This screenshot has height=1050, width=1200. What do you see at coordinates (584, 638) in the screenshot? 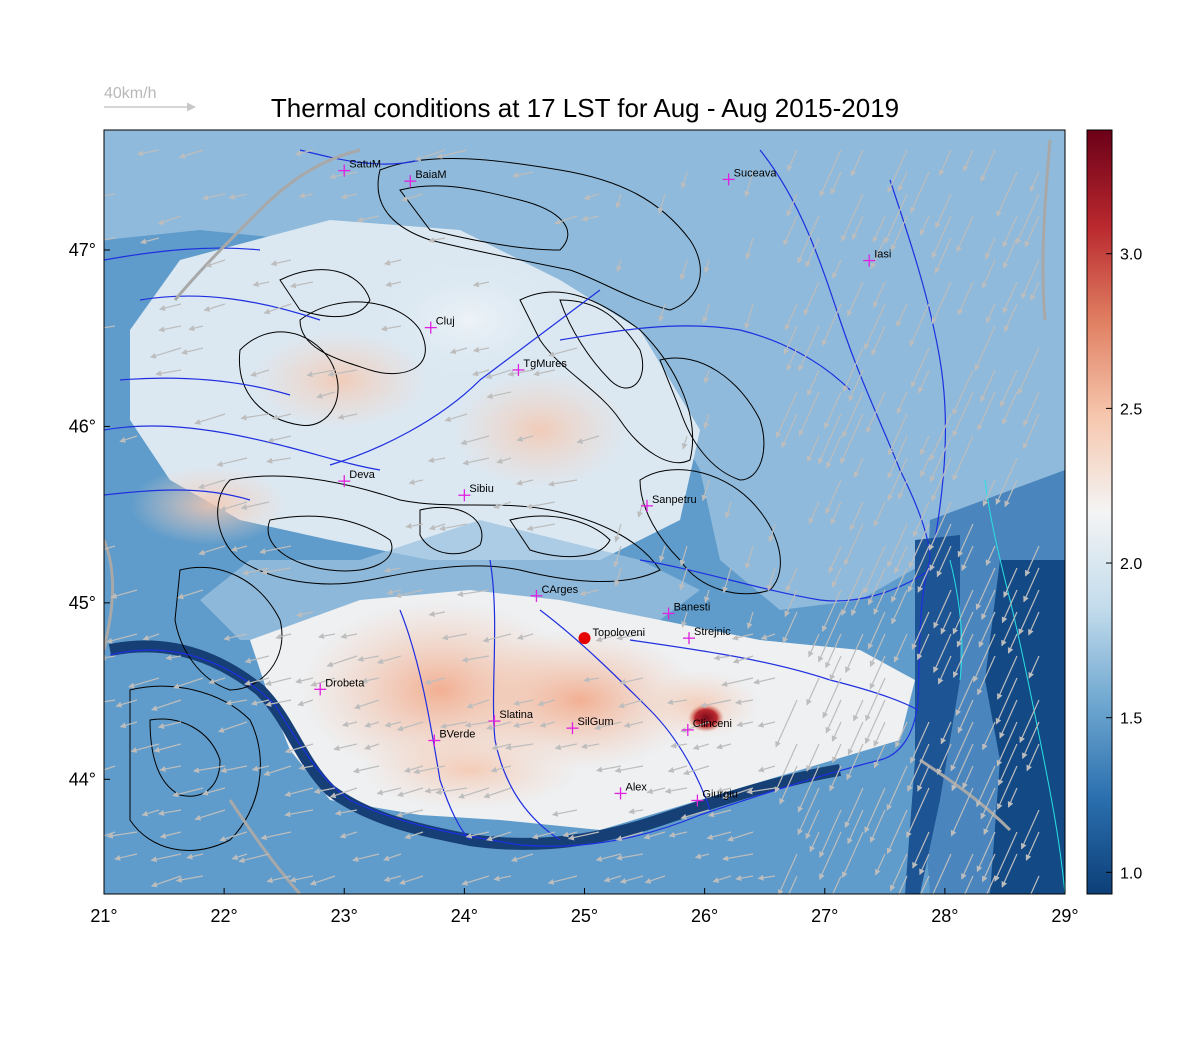
I see `highlight-station-dot` at bounding box center [584, 638].